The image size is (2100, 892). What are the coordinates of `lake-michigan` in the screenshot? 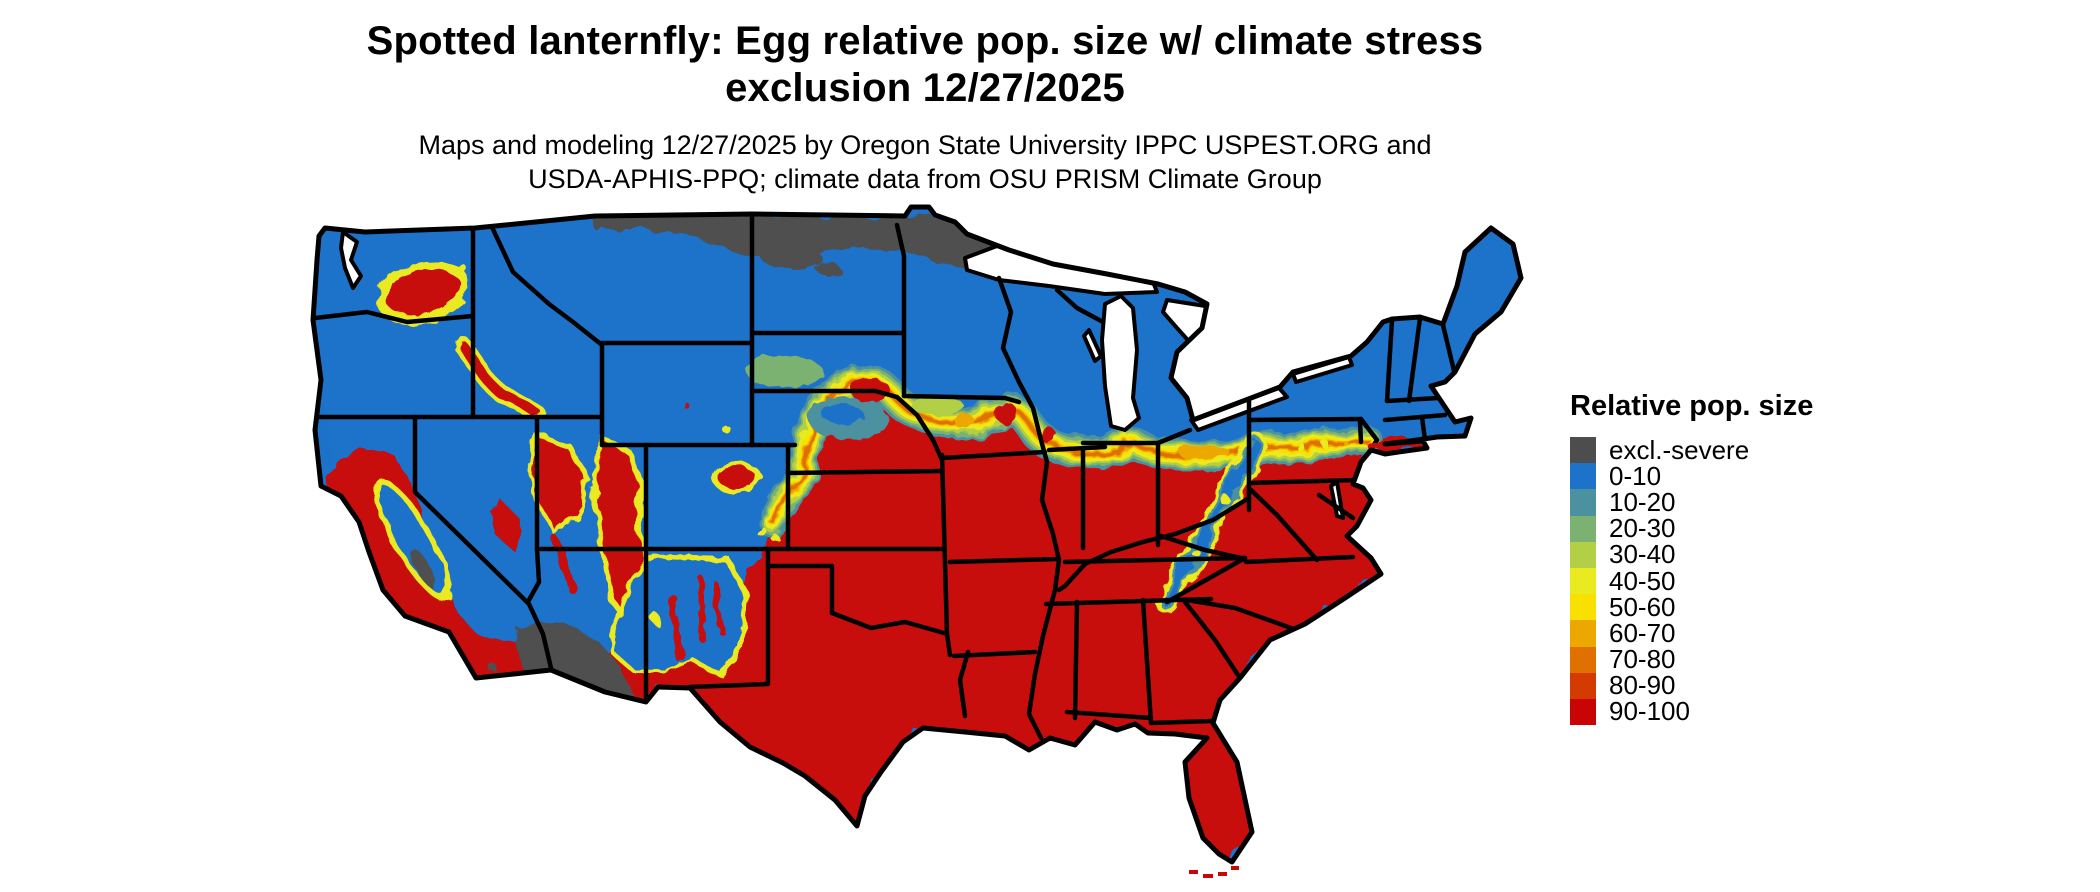 It's located at (1120, 363).